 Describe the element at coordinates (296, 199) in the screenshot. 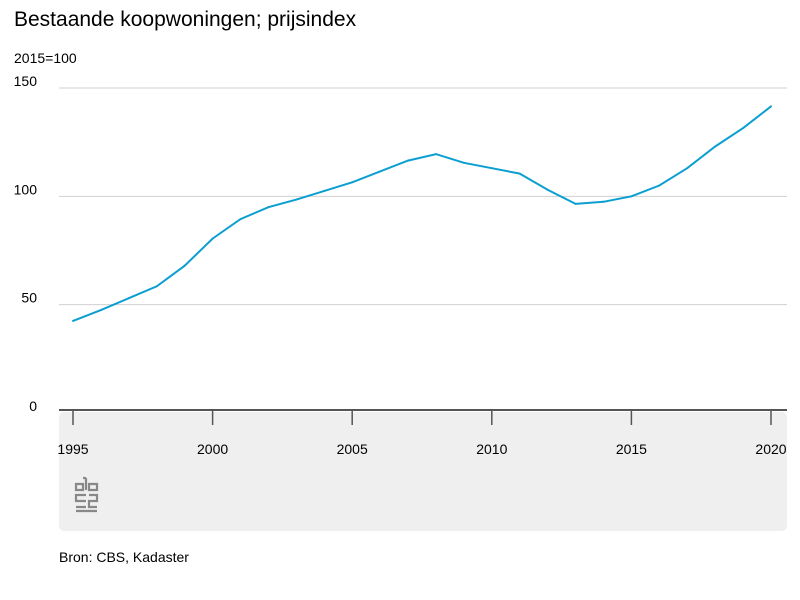

I see `data-point-2003` at that location.